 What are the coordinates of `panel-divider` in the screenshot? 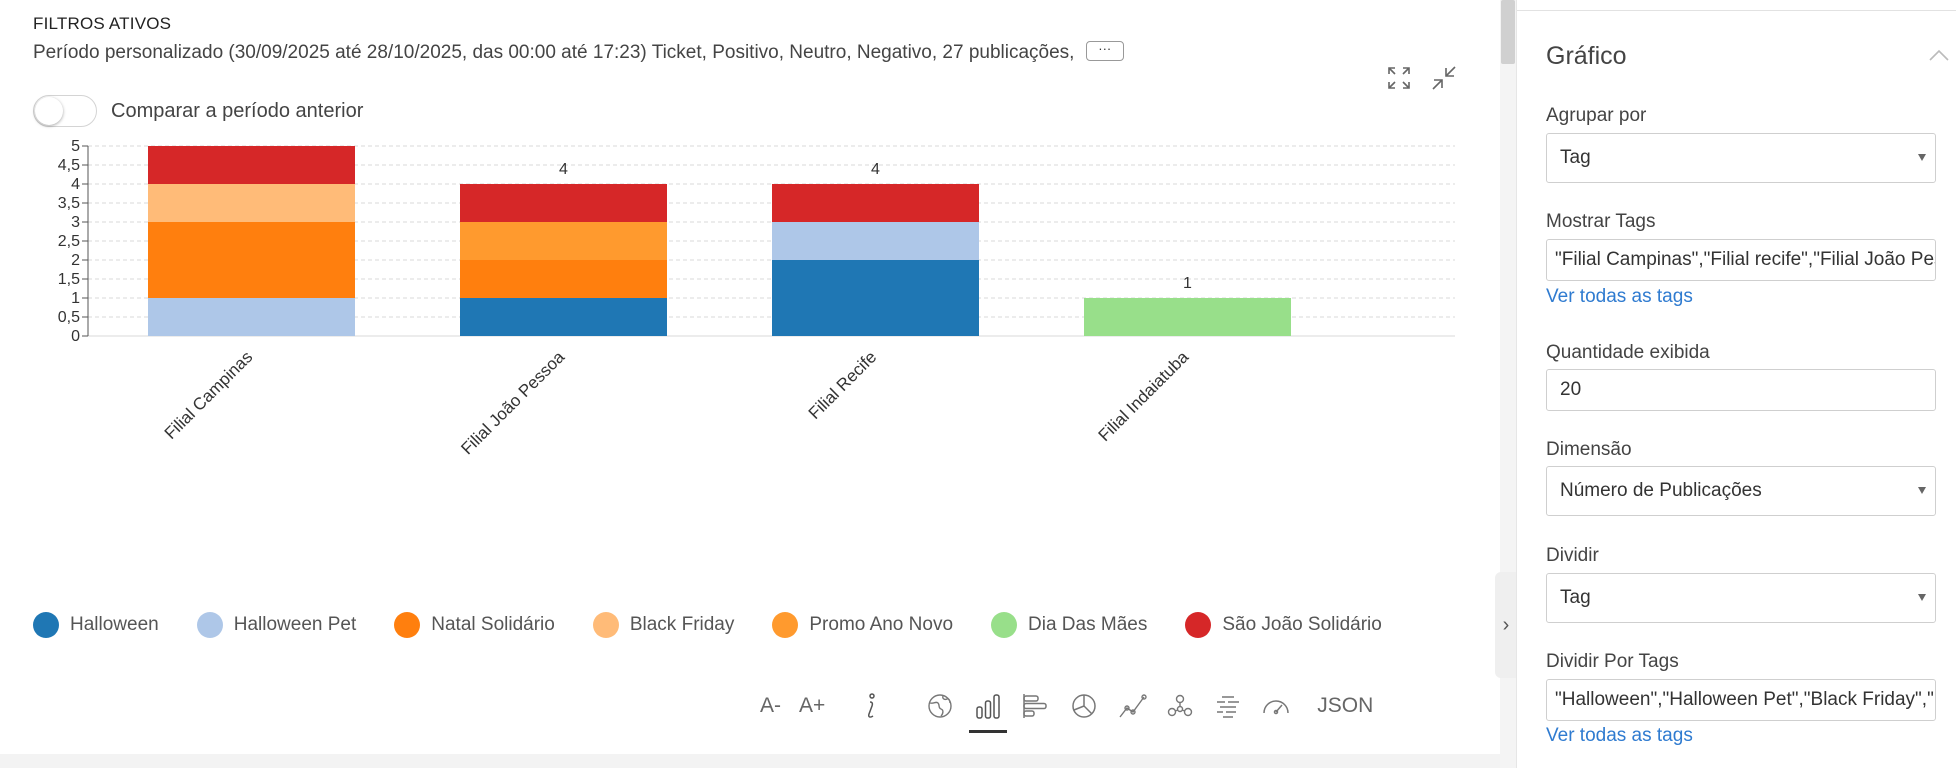 It's located at (1516, 384).